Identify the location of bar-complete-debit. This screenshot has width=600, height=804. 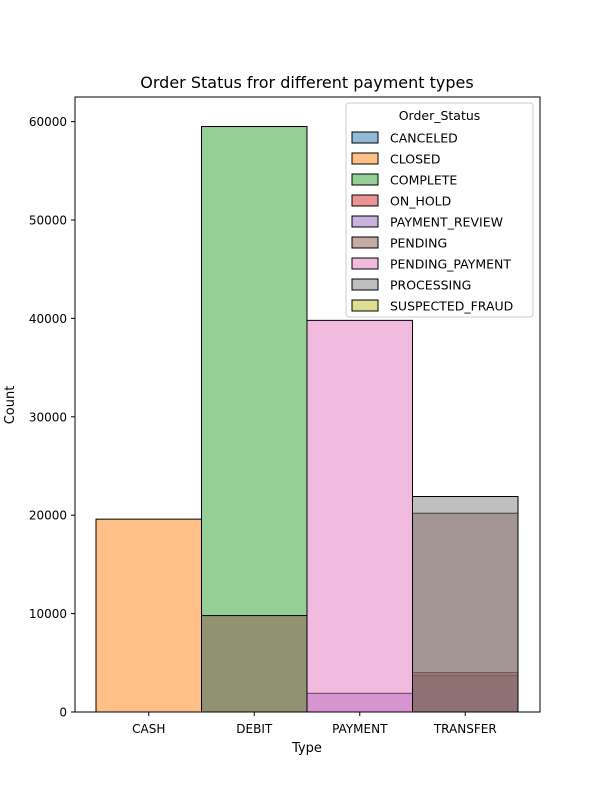
(254, 419).